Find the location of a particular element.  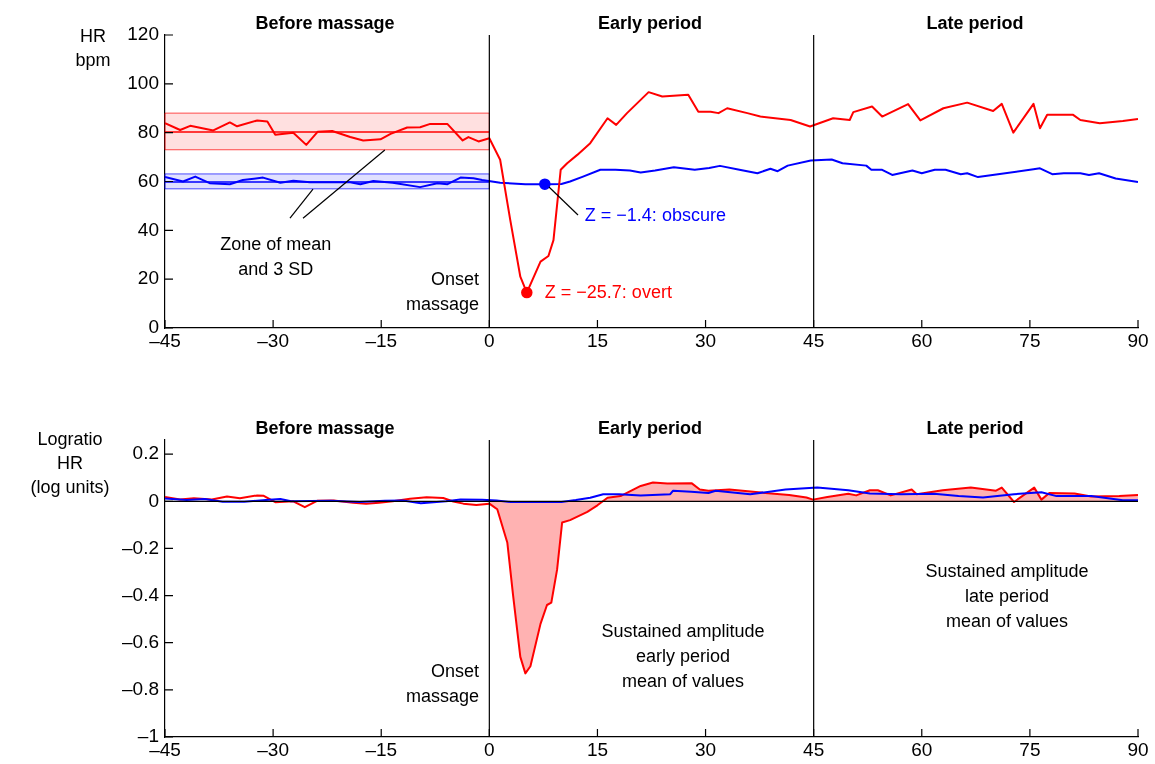

annotation: Sustained amplitude early period mean of values is located at coordinates (683, 655).